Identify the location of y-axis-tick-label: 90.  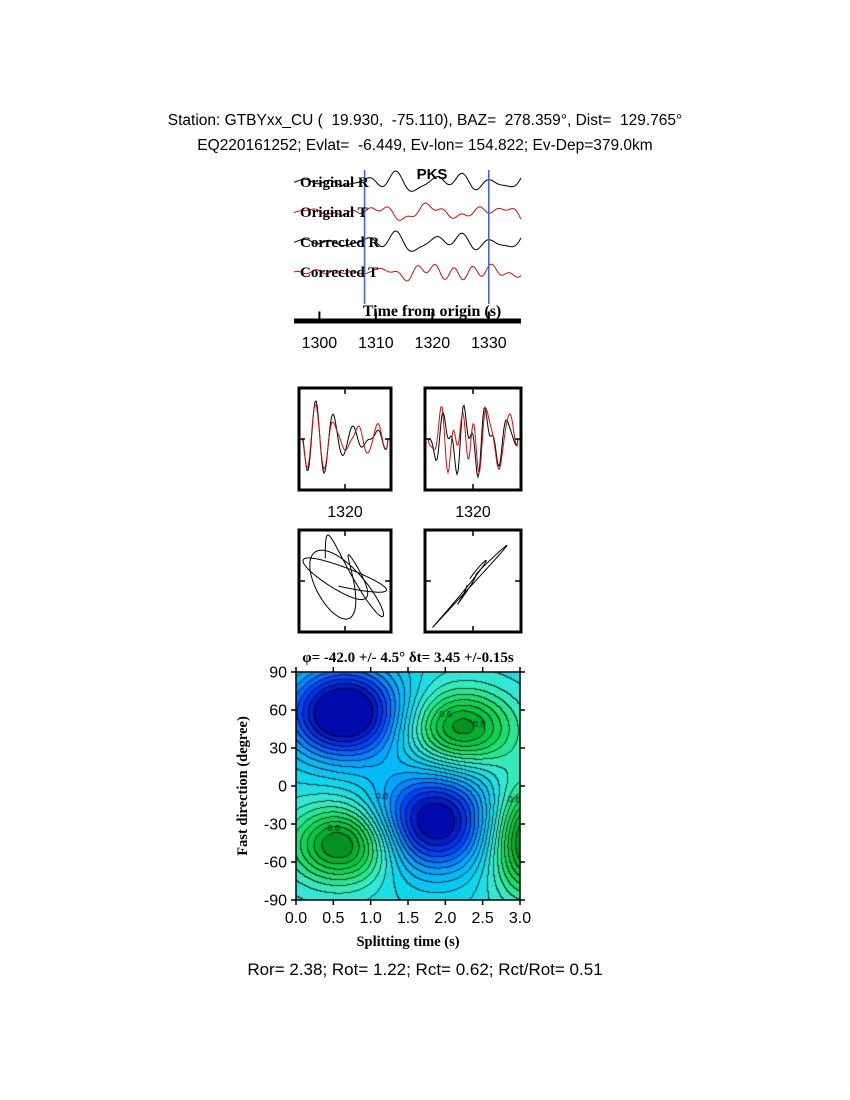
(278, 673).